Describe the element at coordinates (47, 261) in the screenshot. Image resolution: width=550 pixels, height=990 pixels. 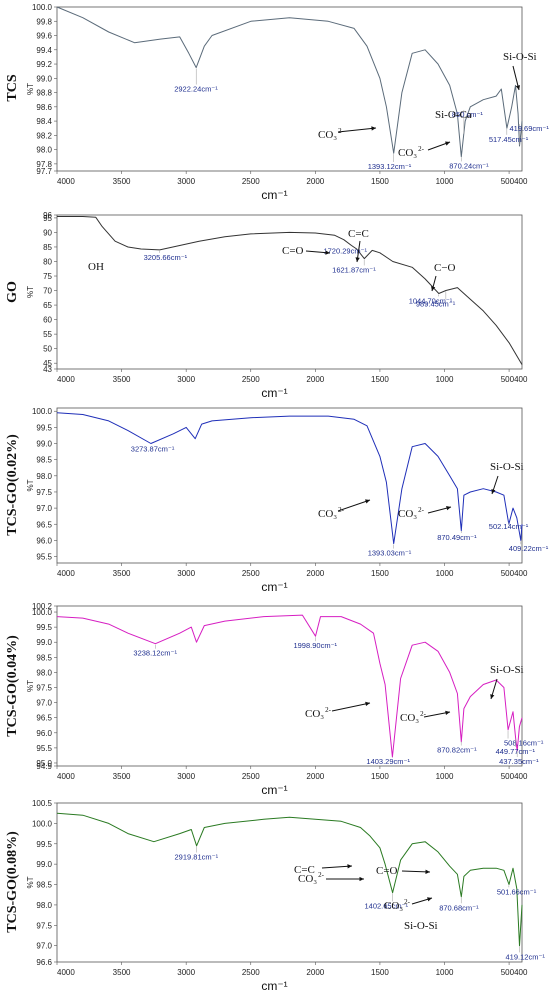
I see `y-tick-label: 80` at that location.